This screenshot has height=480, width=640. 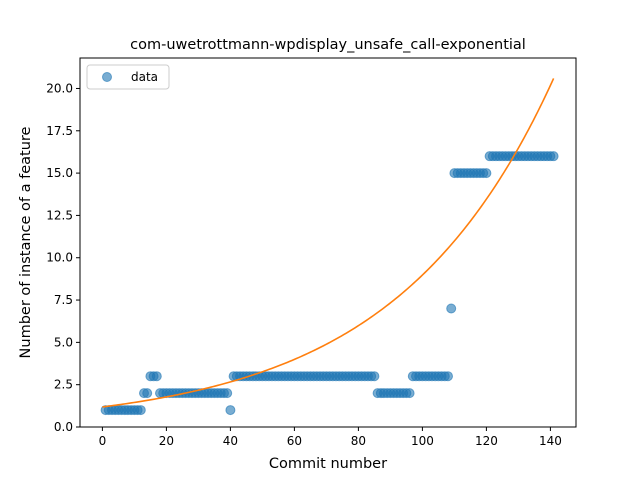 I want to click on y-tick-label: 5.0, so click(x=63, y=342).